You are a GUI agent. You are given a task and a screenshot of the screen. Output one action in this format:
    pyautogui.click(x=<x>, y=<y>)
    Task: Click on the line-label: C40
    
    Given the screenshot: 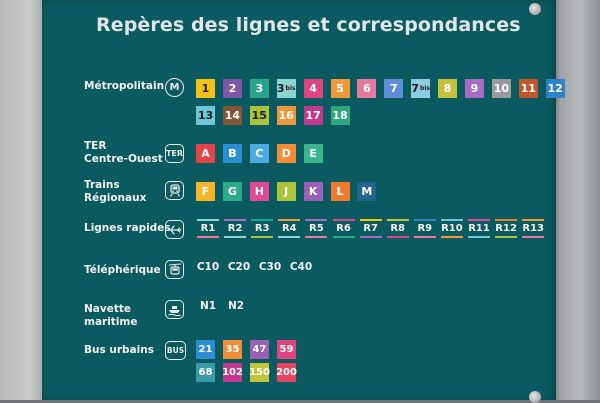 What is the action you would take?
    pyautogui.click(x=301, y=267)
    